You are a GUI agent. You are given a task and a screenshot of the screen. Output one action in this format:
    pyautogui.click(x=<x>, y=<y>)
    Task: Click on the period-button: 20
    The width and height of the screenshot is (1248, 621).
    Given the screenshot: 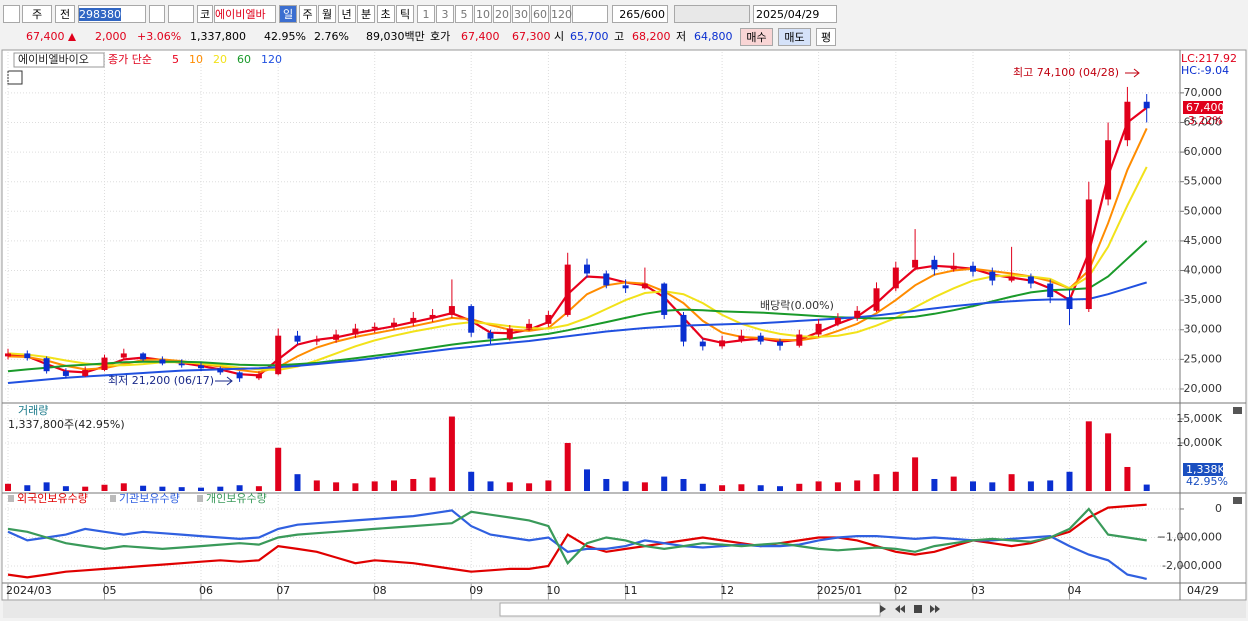 What is the action you would take?
    pyautogui.click(x=502, y=14)
    